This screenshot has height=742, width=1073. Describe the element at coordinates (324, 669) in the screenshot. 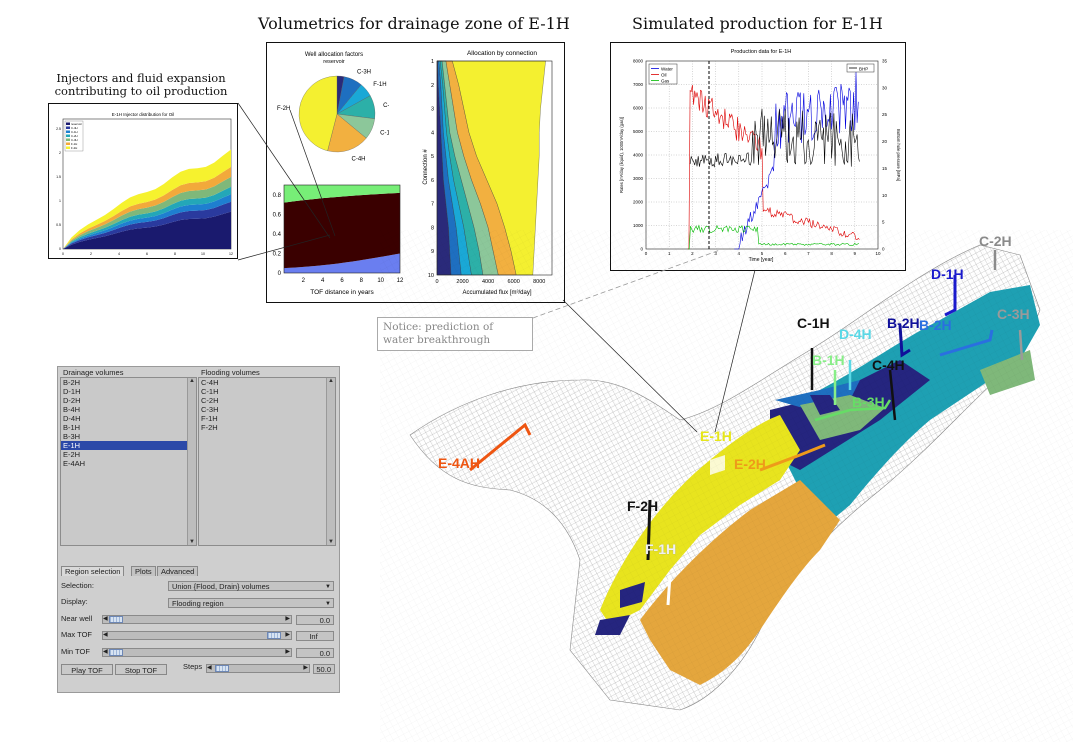

I see `steps-value: 50.0` at that location.